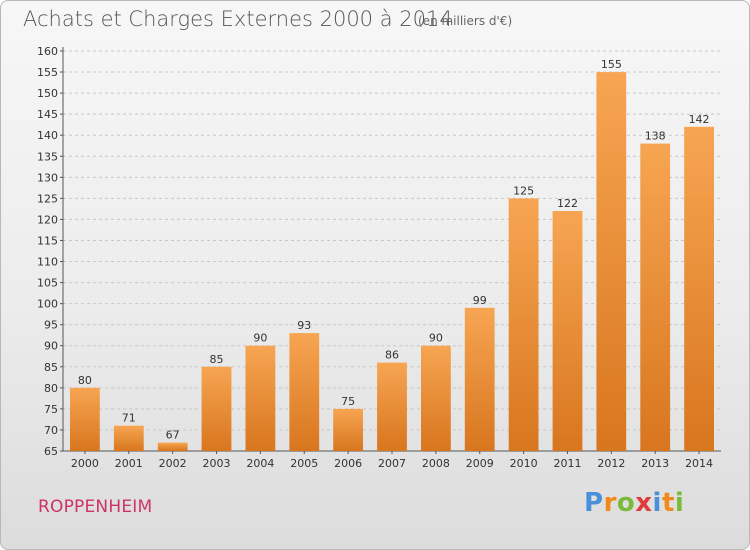 The image size is (750, 550). Describe the element at coordinates (611, 64) in the screenshot. I see `data-label: 155` at that location.